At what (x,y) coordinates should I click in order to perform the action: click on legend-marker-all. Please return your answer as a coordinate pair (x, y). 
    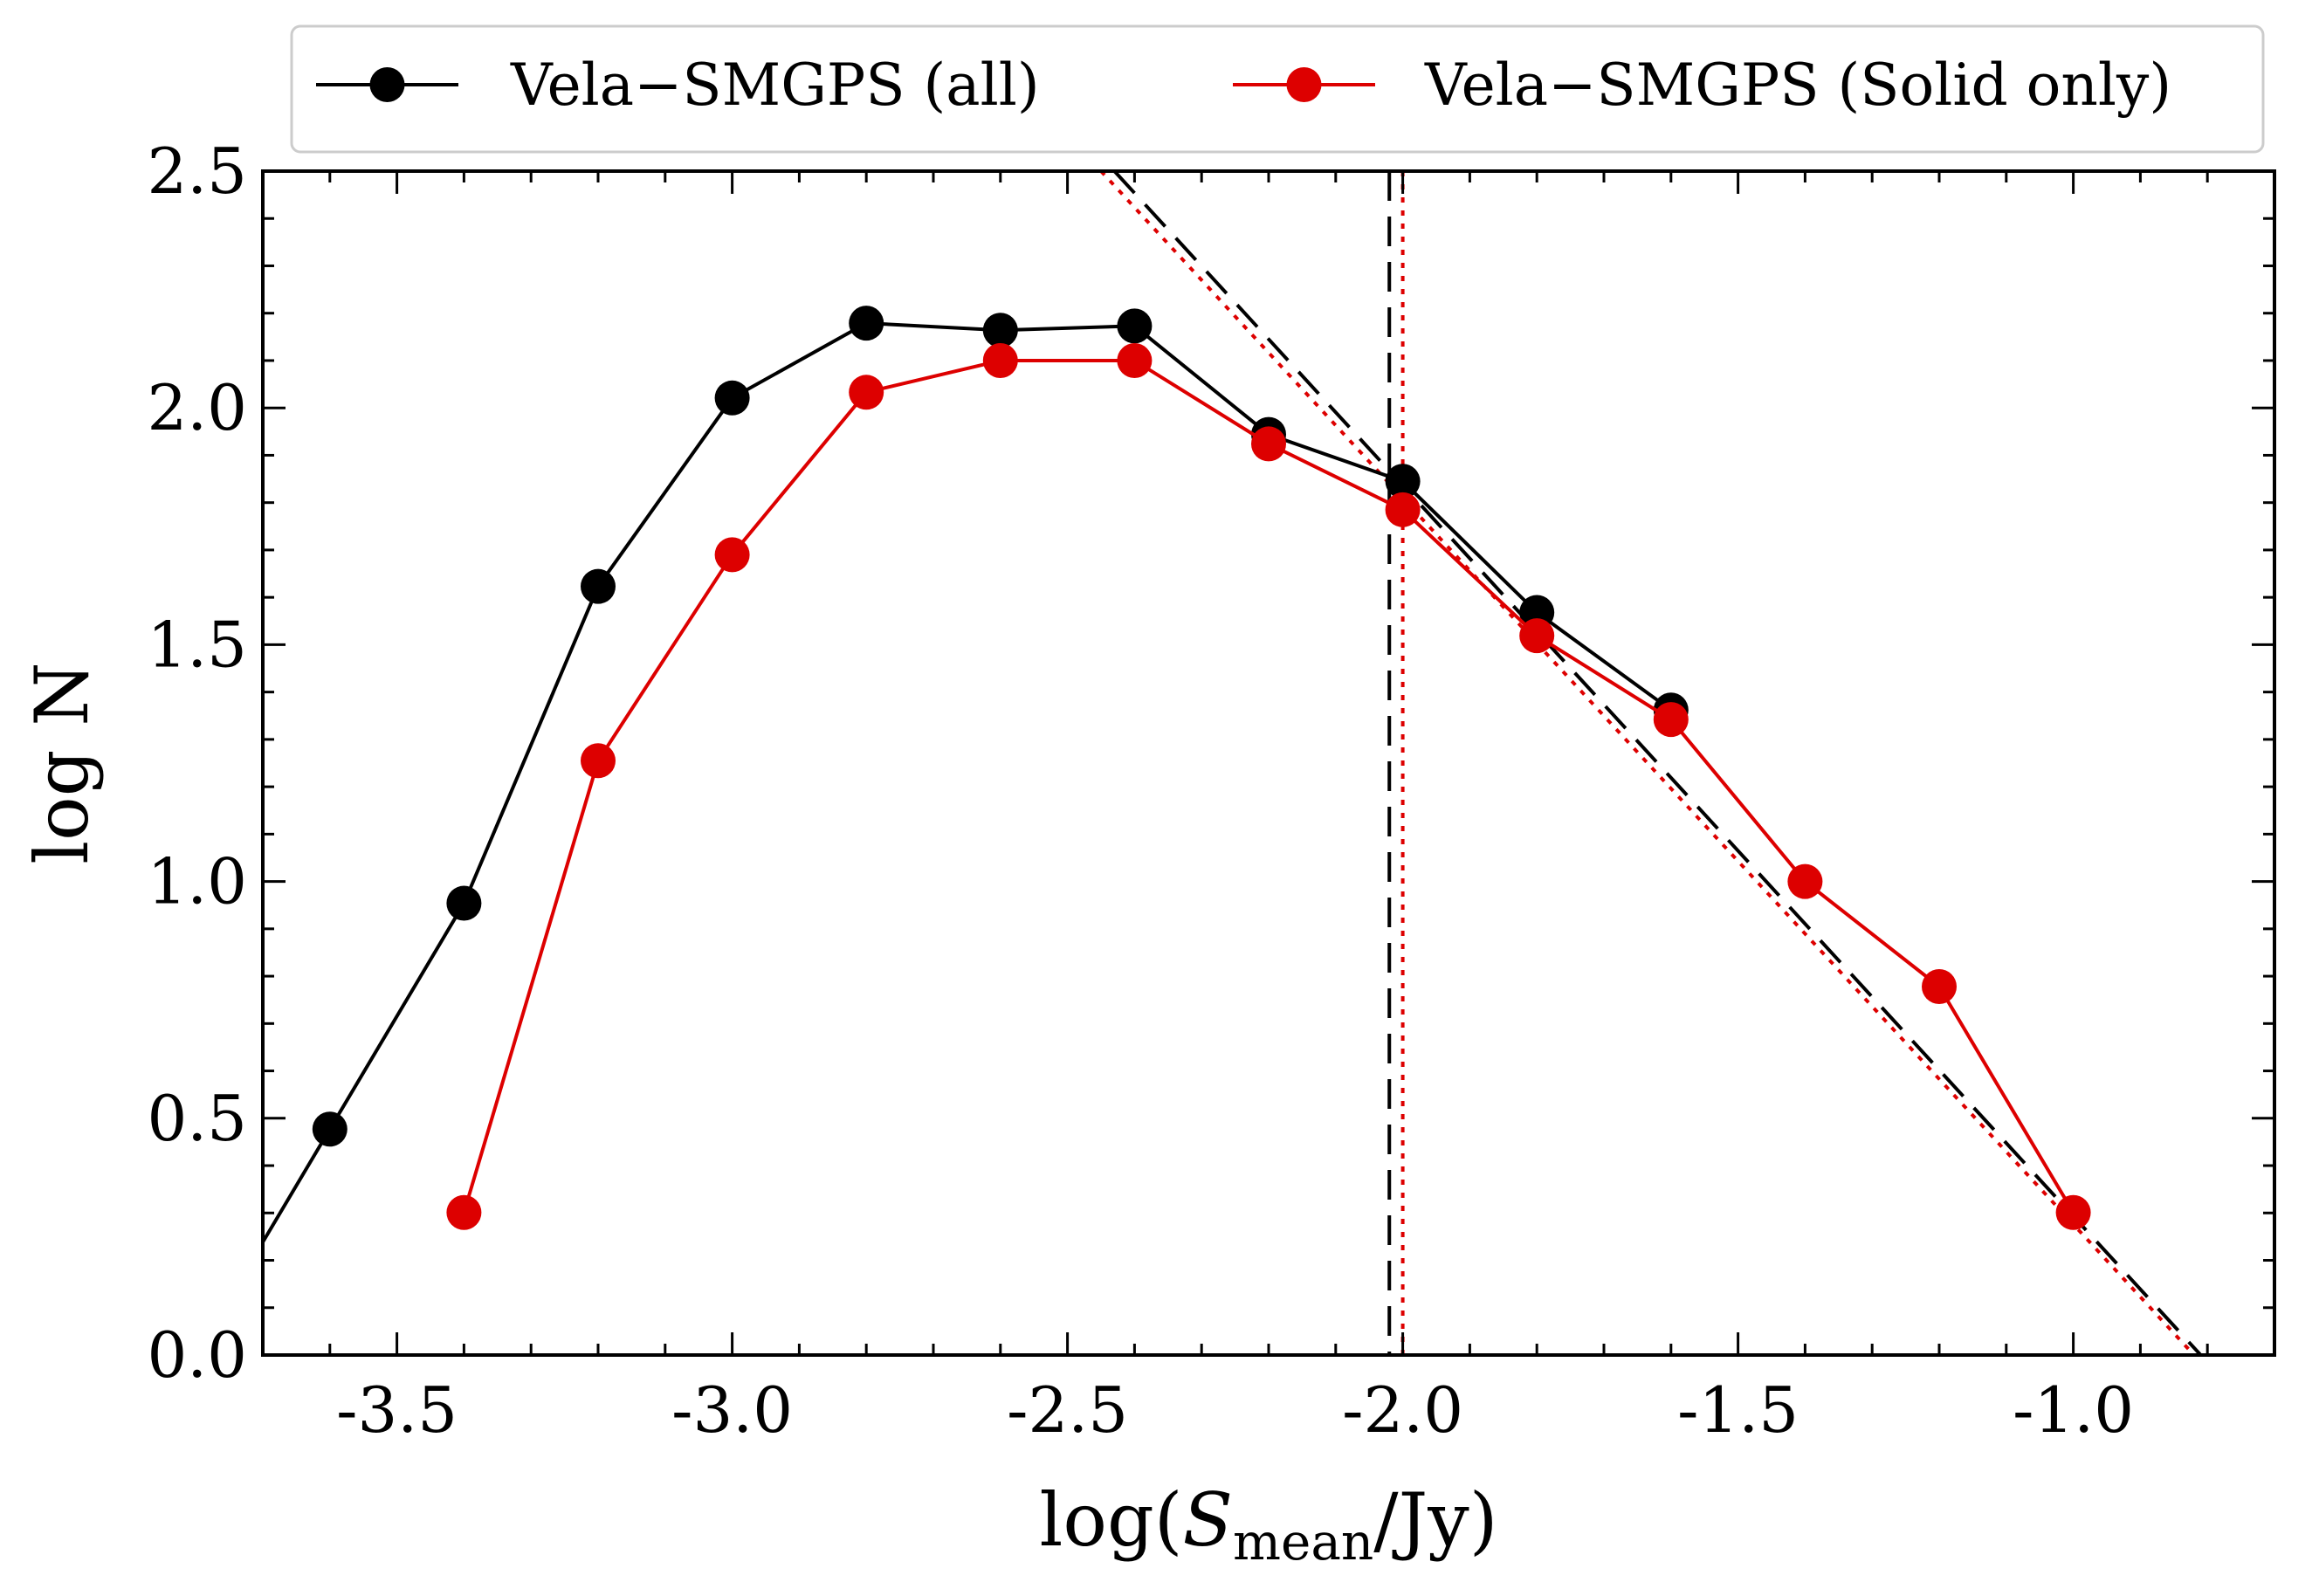
    Looking at the image, I should click on (387, 85).